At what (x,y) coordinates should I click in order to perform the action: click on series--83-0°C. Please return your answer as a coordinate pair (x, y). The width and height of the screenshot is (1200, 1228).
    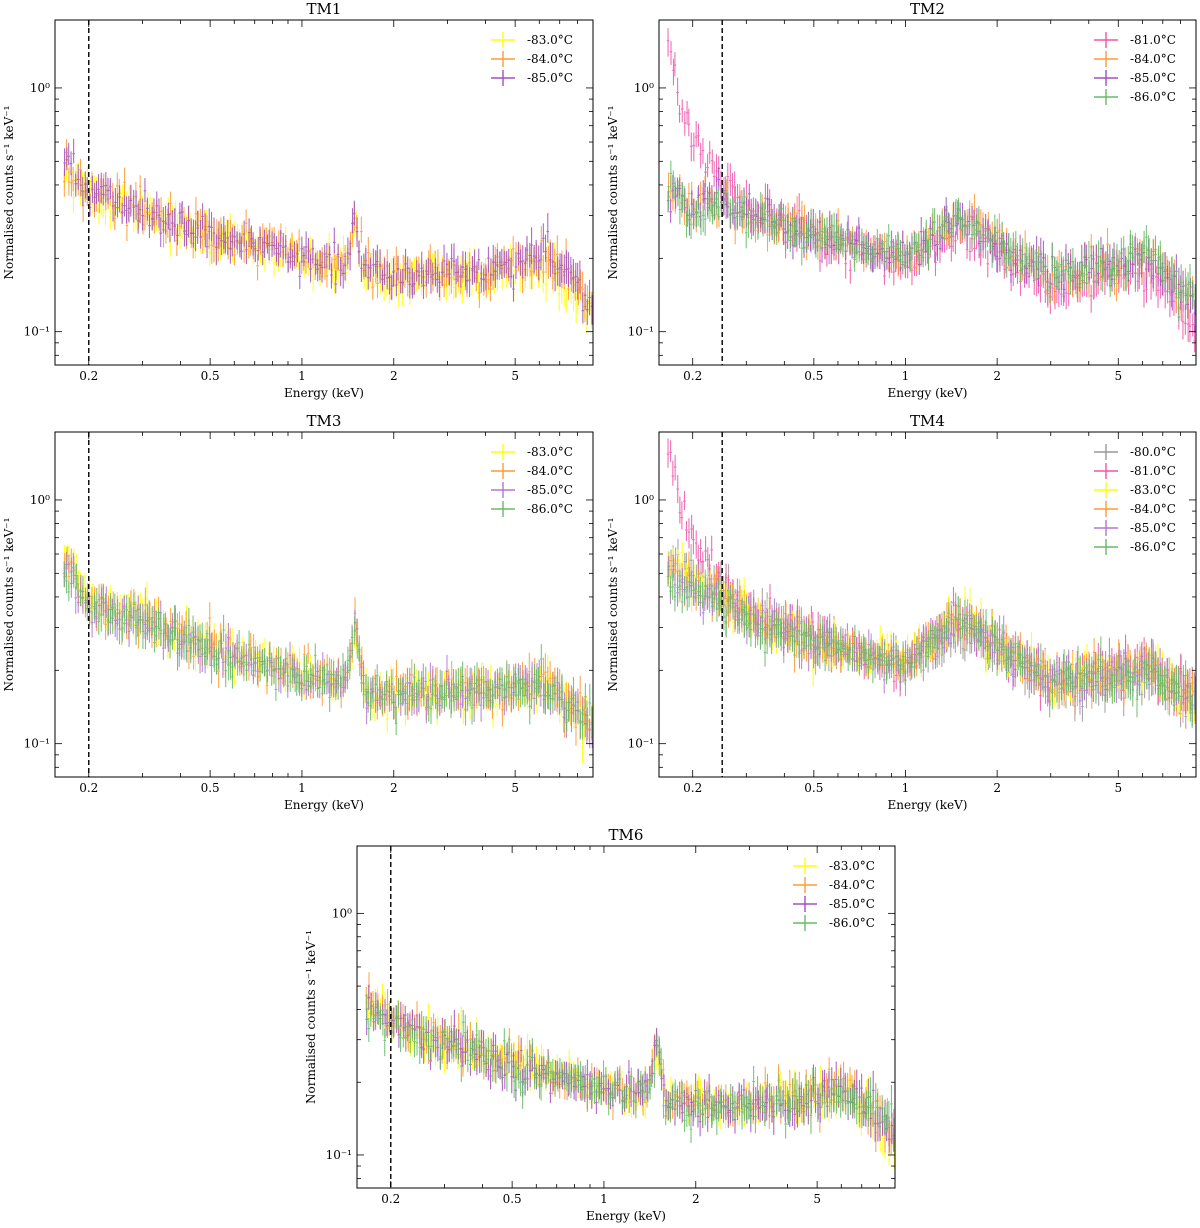
    Looking at the image, I should click on (328, 654).